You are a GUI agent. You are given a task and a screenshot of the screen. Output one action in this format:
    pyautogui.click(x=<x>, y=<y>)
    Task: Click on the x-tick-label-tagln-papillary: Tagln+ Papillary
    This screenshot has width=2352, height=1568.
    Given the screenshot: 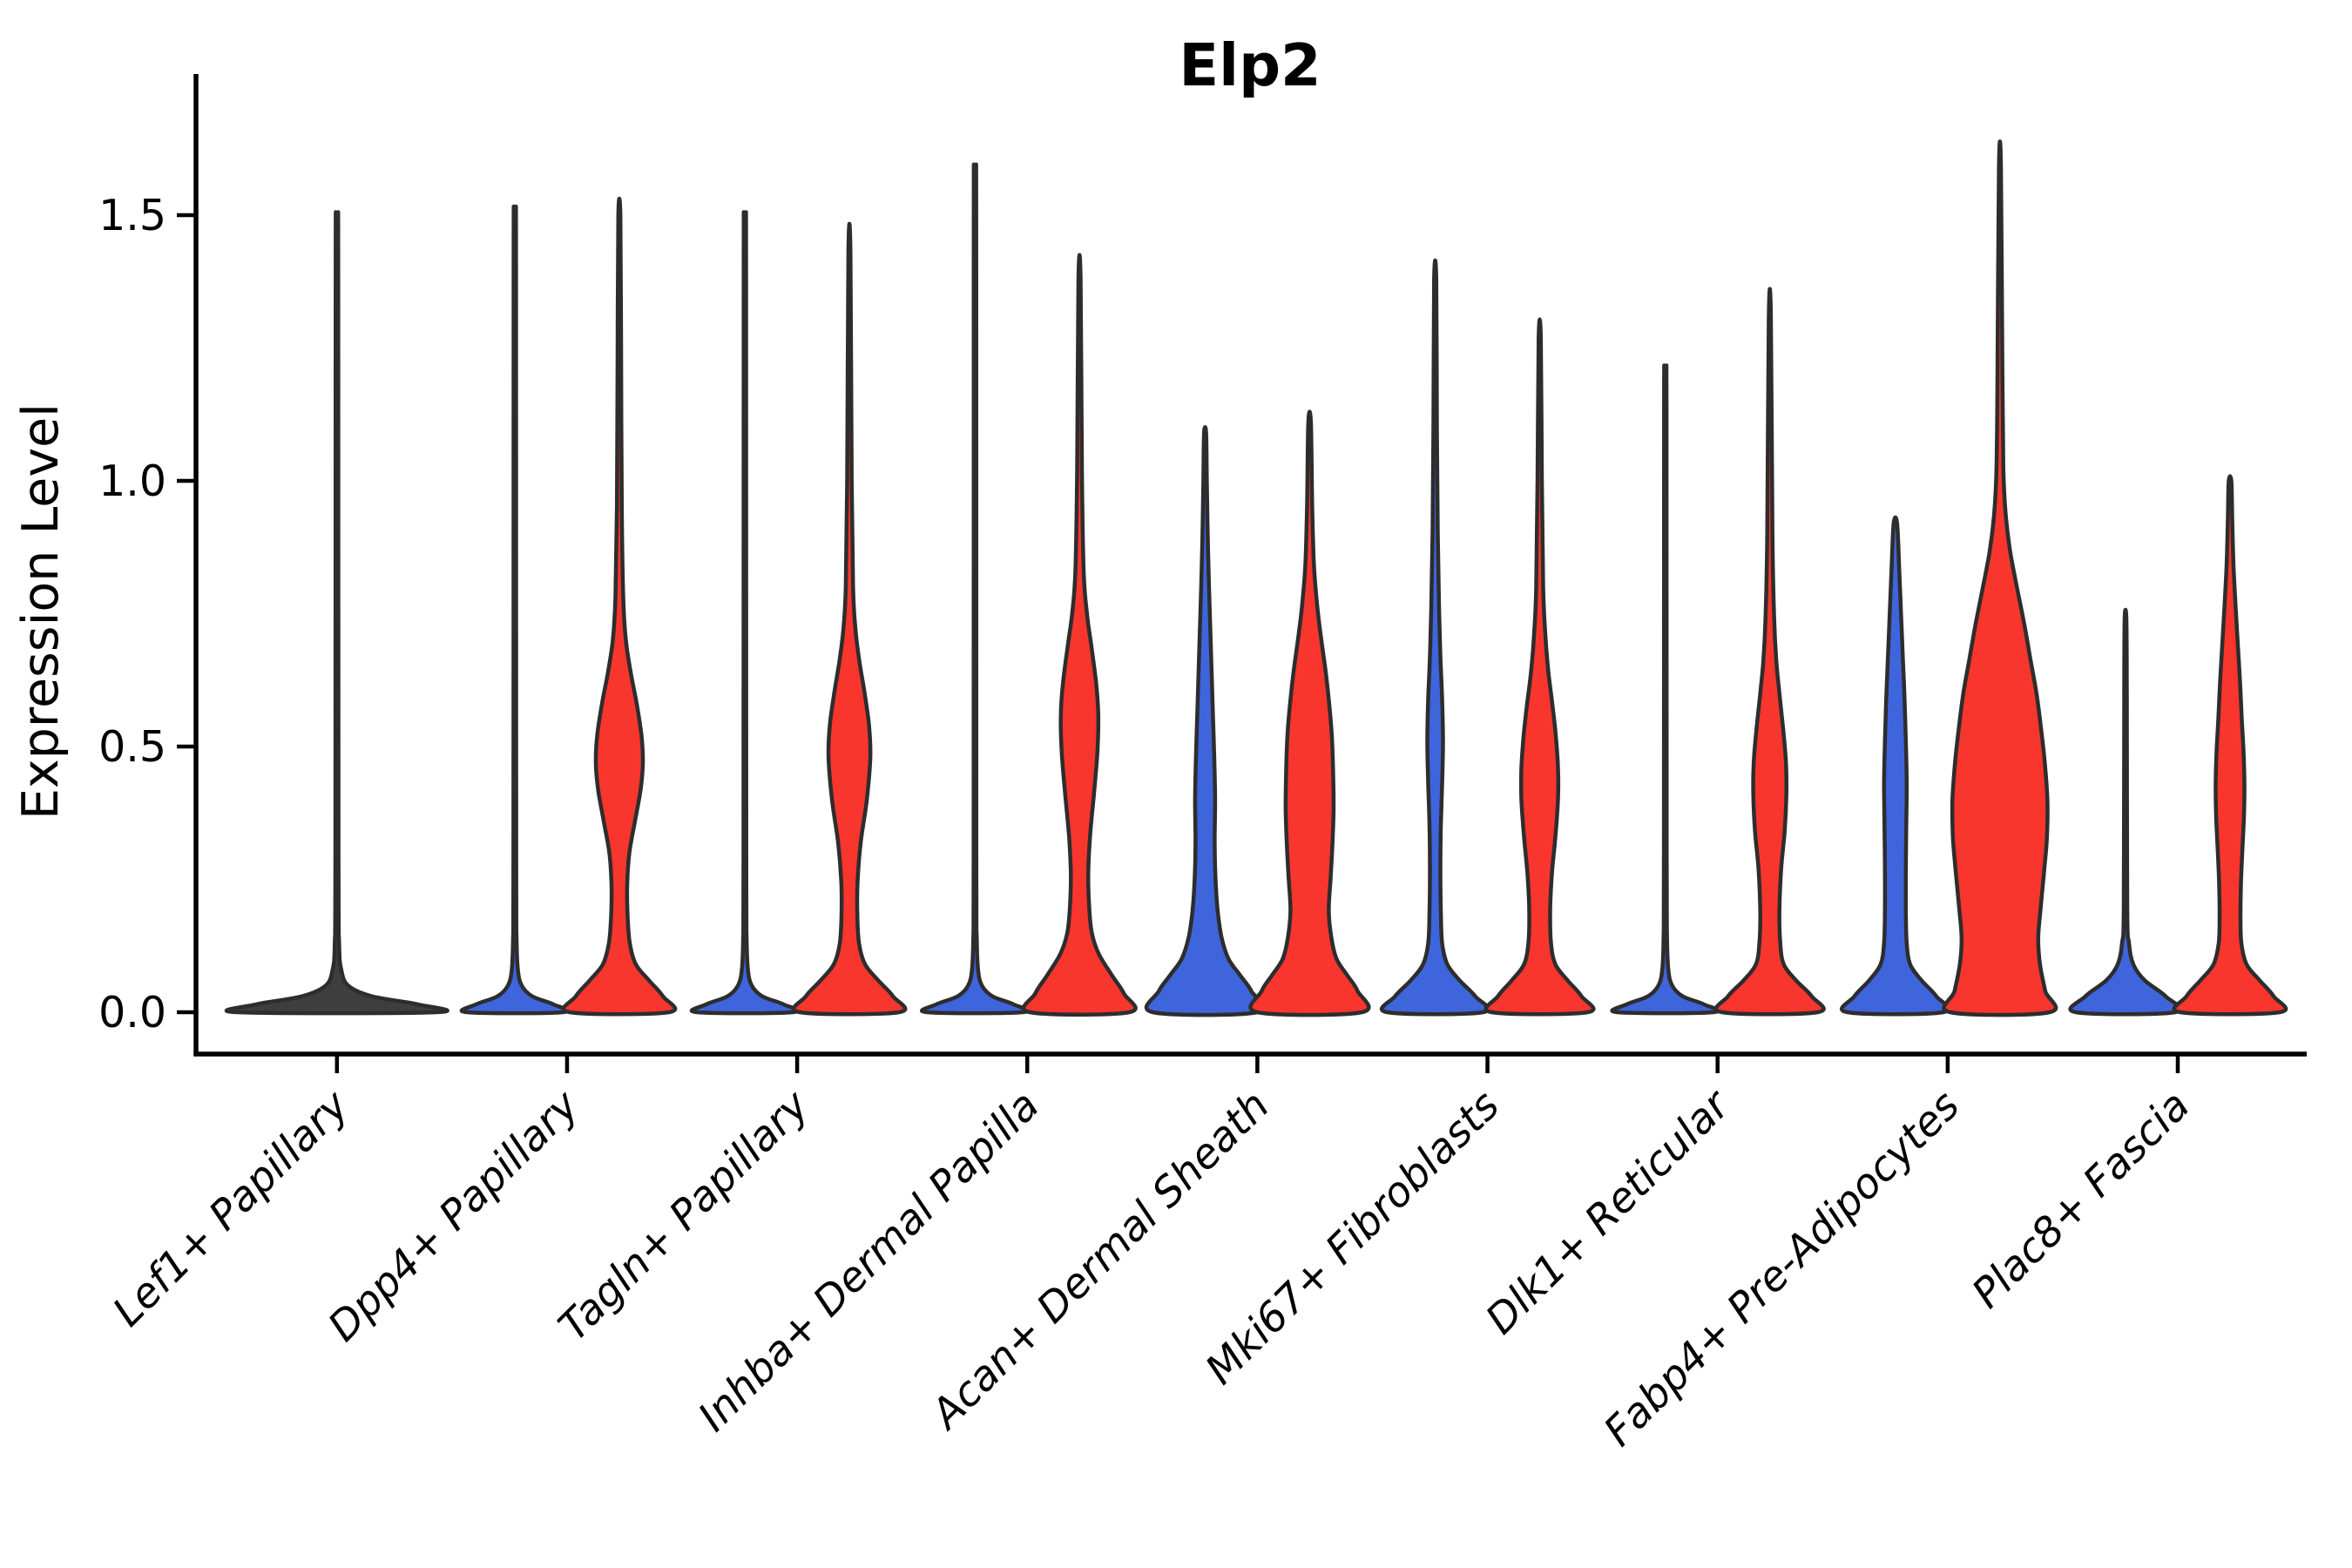 What is the action you would take?
    pyautogui.click(x=685, y=1216)
    